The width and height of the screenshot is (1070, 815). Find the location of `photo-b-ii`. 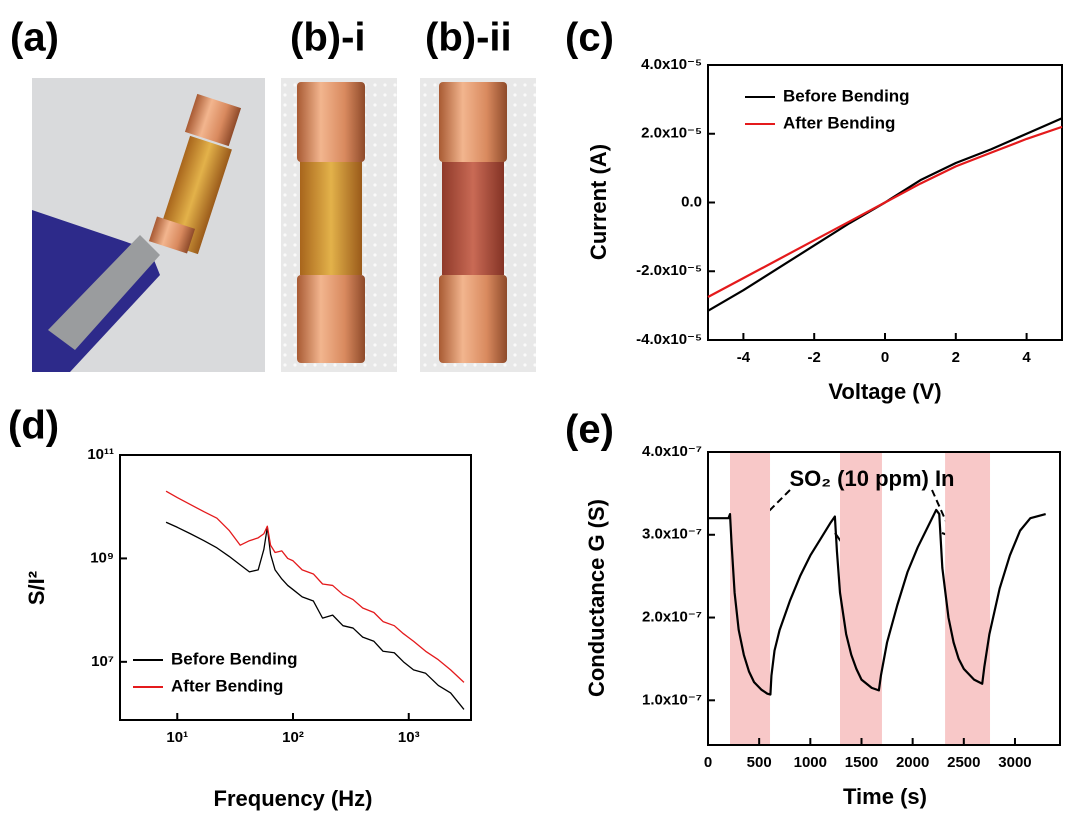

photo-b-ii is located at coordinates (478, 225).